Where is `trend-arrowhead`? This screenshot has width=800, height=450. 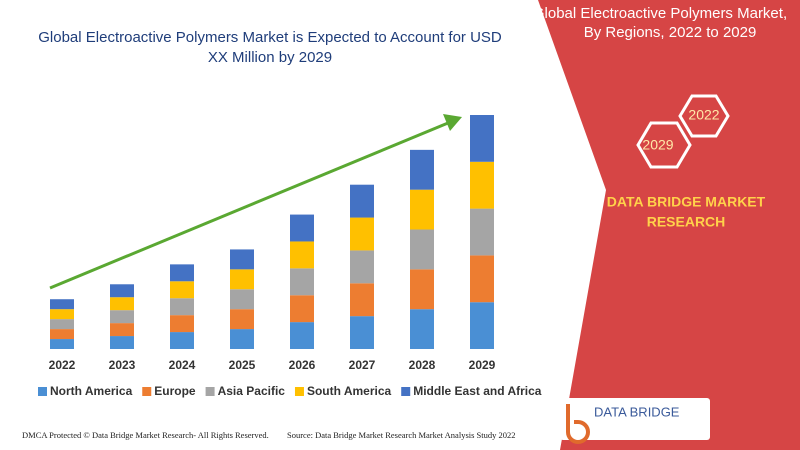
trend-arrowhead is located at coordinates (452, 122).